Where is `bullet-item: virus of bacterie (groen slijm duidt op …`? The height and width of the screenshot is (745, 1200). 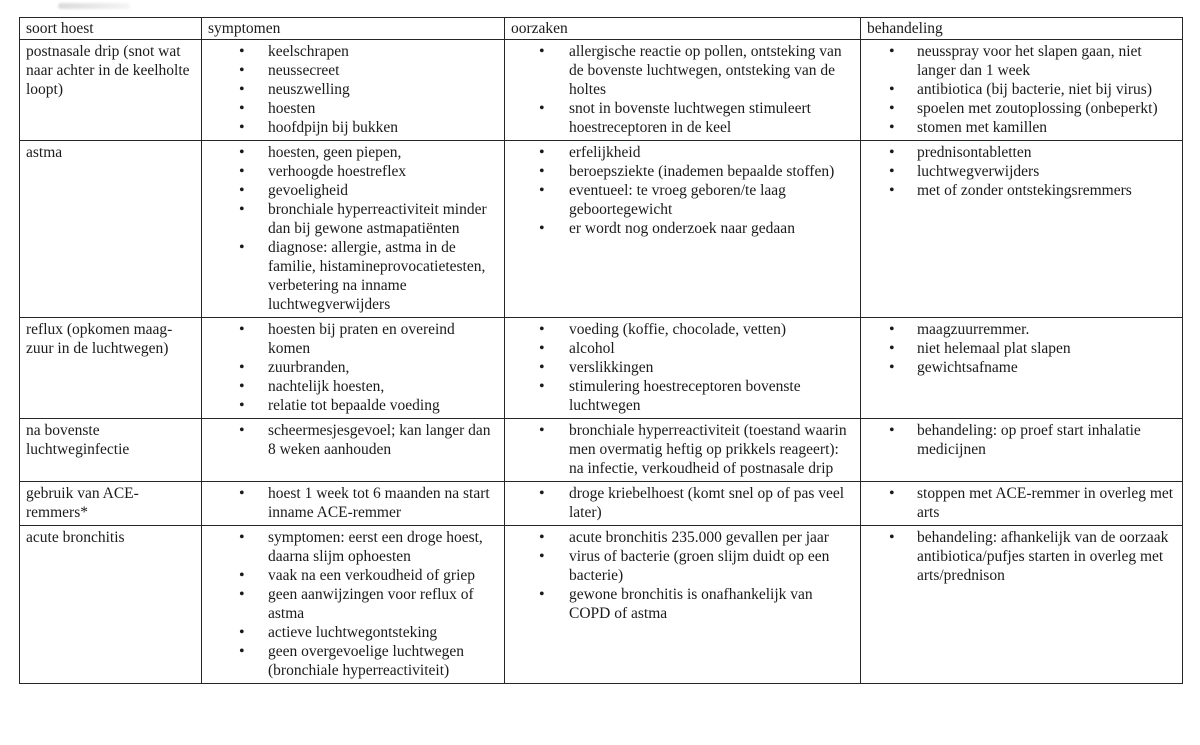 bullet-item: virus of bacterie (groen slijm duidt op … is located at coordinates (682, 566).